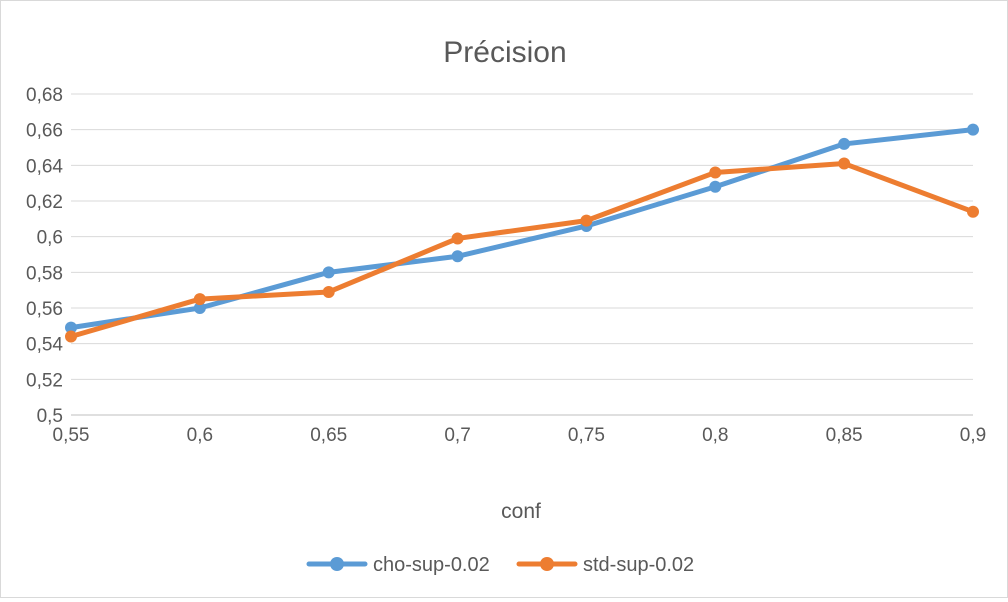 This screenshot has width=1008, height=602. I want to click on y-tick-label: 0,58, so click(44, 273).